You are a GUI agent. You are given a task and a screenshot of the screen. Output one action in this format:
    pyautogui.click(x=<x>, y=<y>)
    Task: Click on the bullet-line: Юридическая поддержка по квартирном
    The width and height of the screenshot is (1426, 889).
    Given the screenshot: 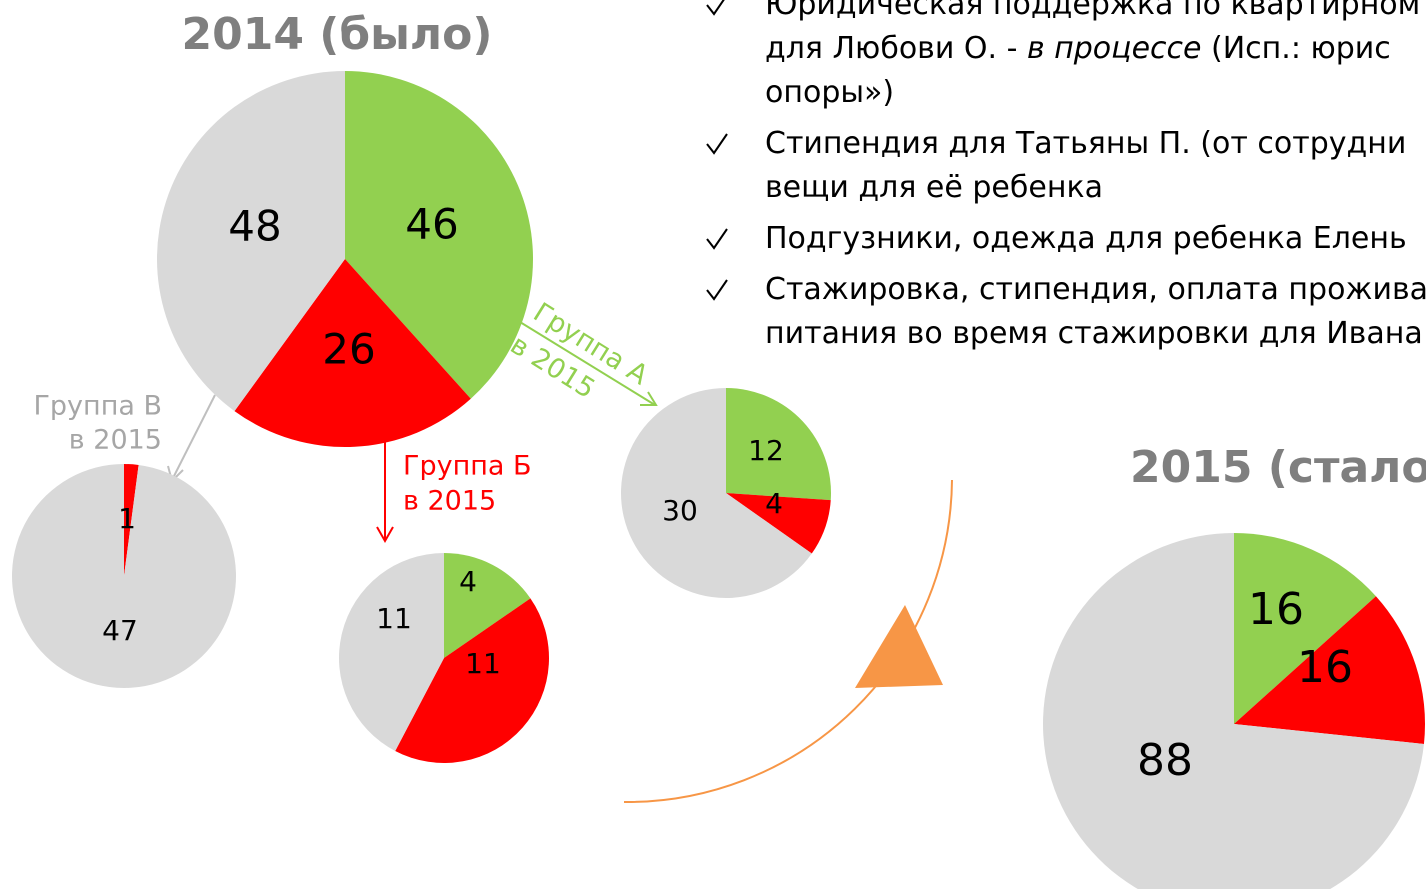 What is the action you would take?
    pyautogui.click(x=1092, y=11)
    